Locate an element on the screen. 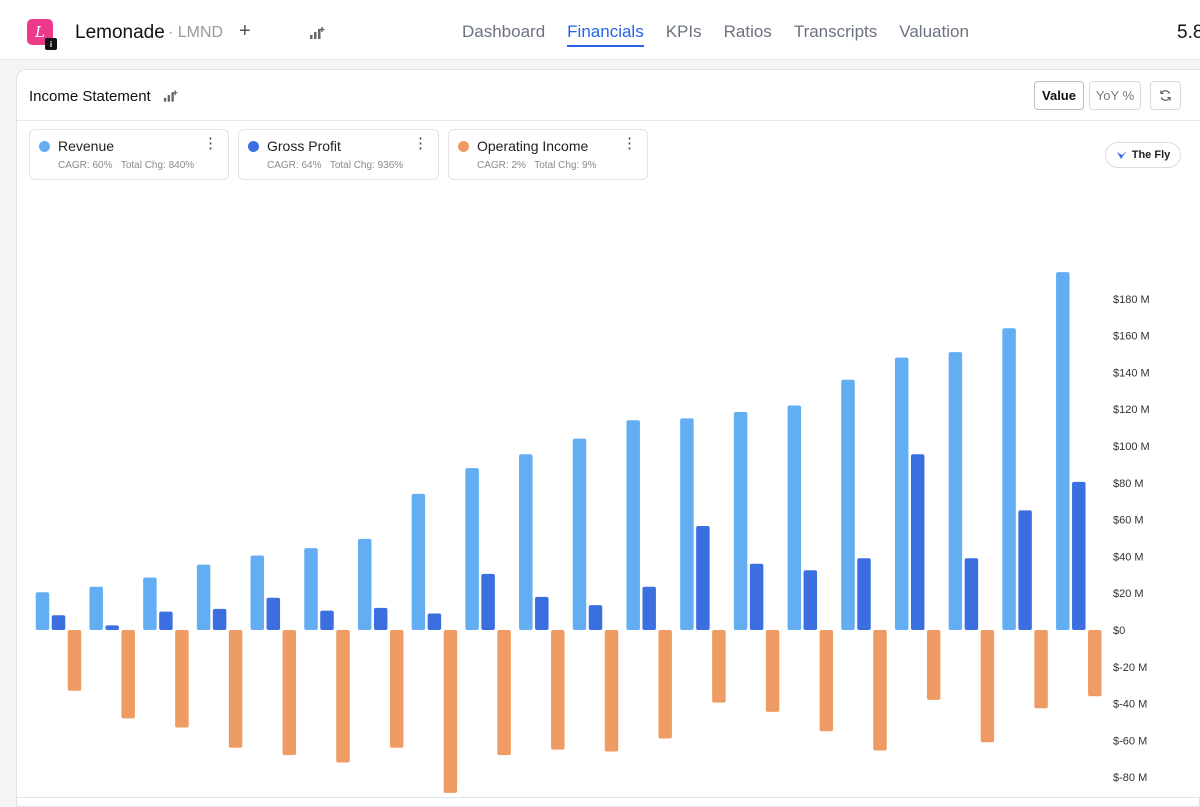 The width and height of the screenshot is (1200, 807). yoy-toggle-button: YoY % is located at coordinates (1115, 95).